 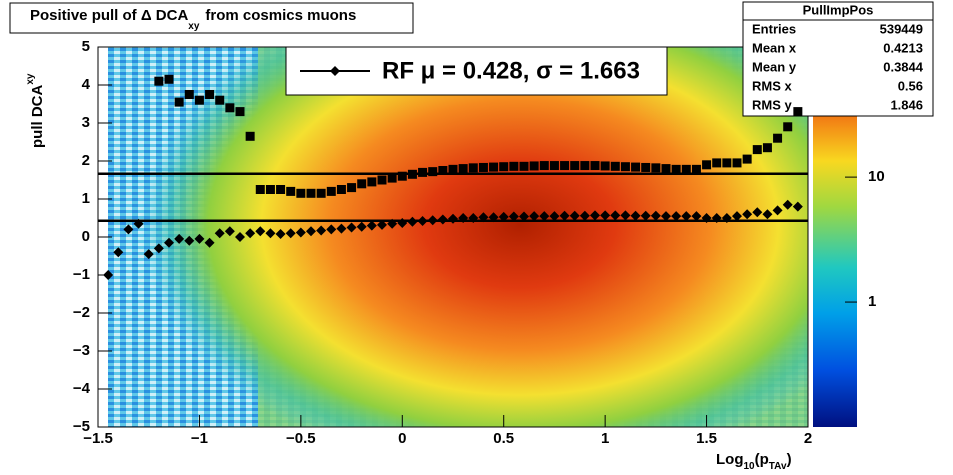 What do you see at coordinates (81, 350) in the screenshot?
I see `y-tick-label: −3` at bounding box center [81, 350].